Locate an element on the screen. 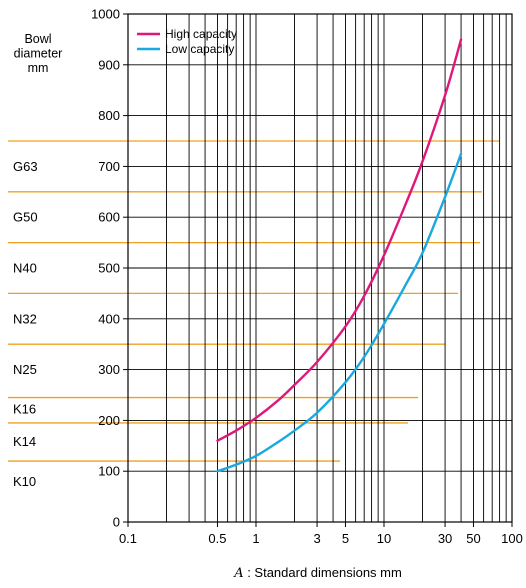 This screenshot has height=588, width=526. class-label: K14 is located at coordinates (24, 441).